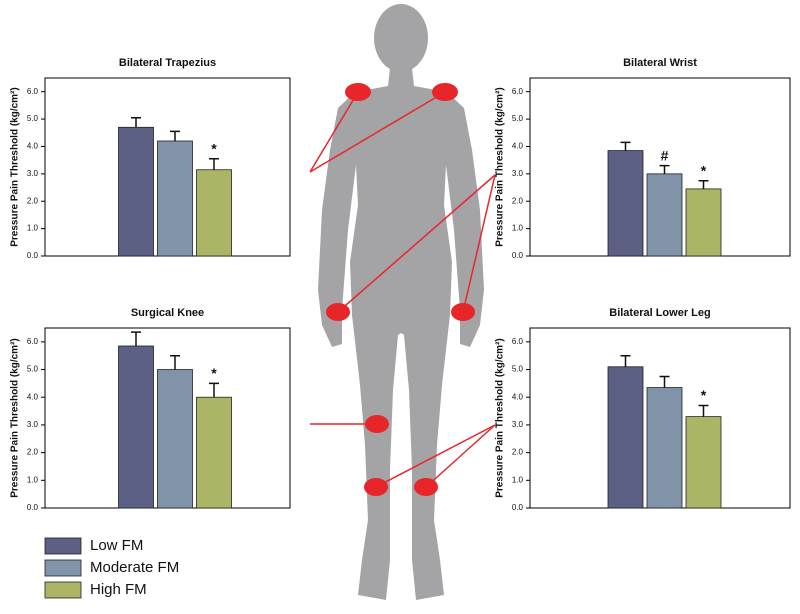  What do you see at coordinates (167, 313) in the screenshot?
I see `chart-title: Surgical Knee` at bounding box center [167, 313].